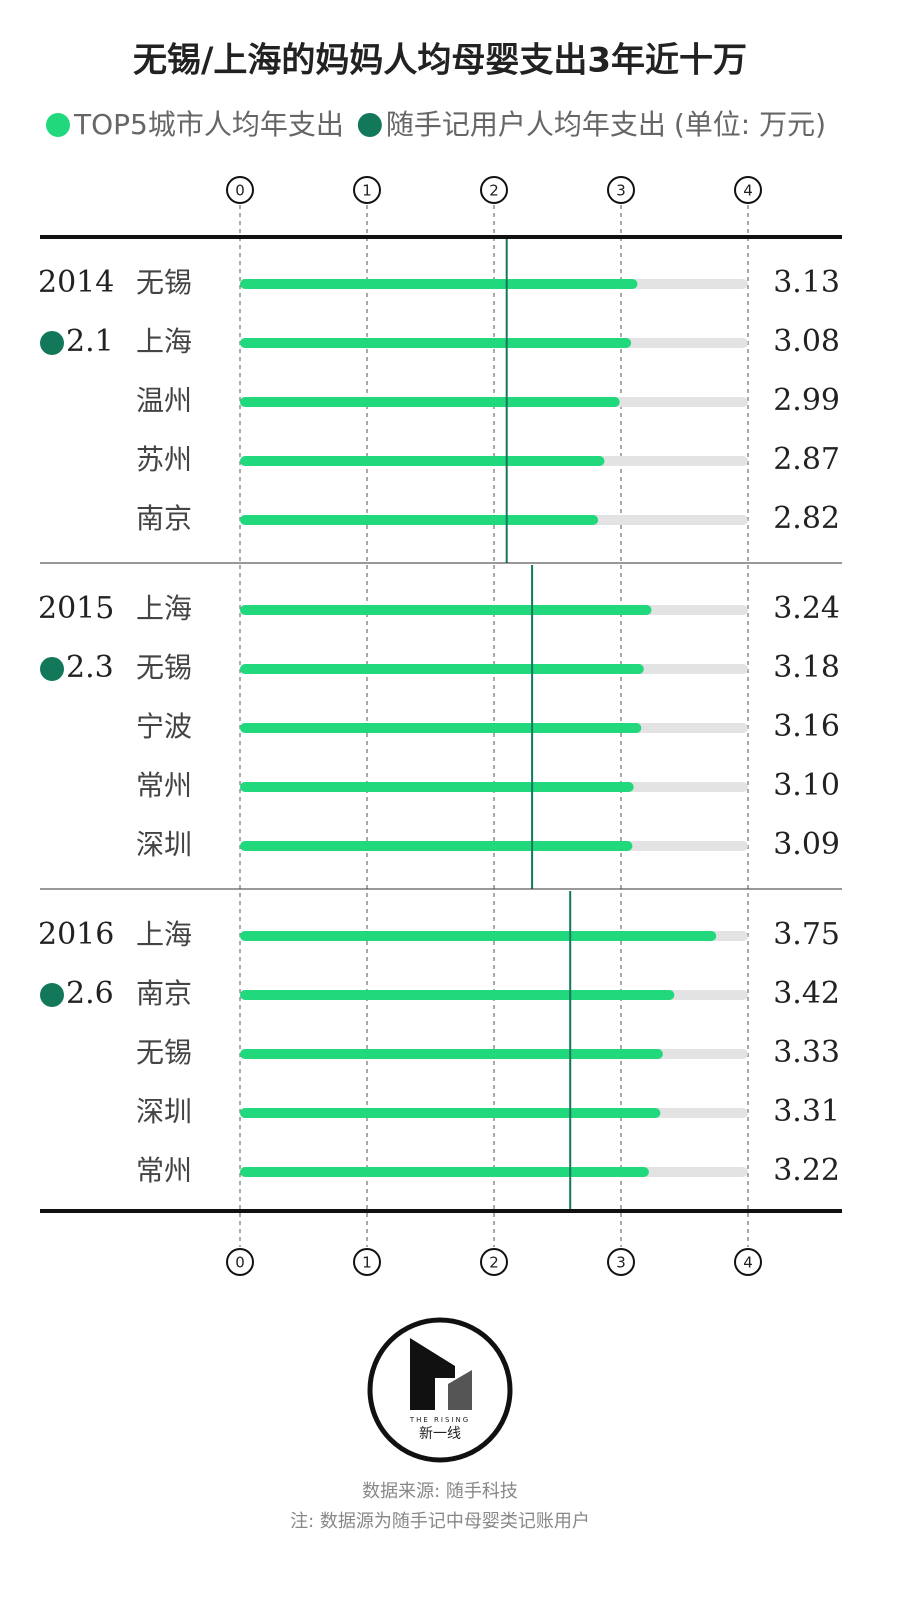 The height and width of the screenshot is (1600, 900). Describe the element at coordinates (806, 1111) in the screenshot. I see `value-label: 3.31` at that location.